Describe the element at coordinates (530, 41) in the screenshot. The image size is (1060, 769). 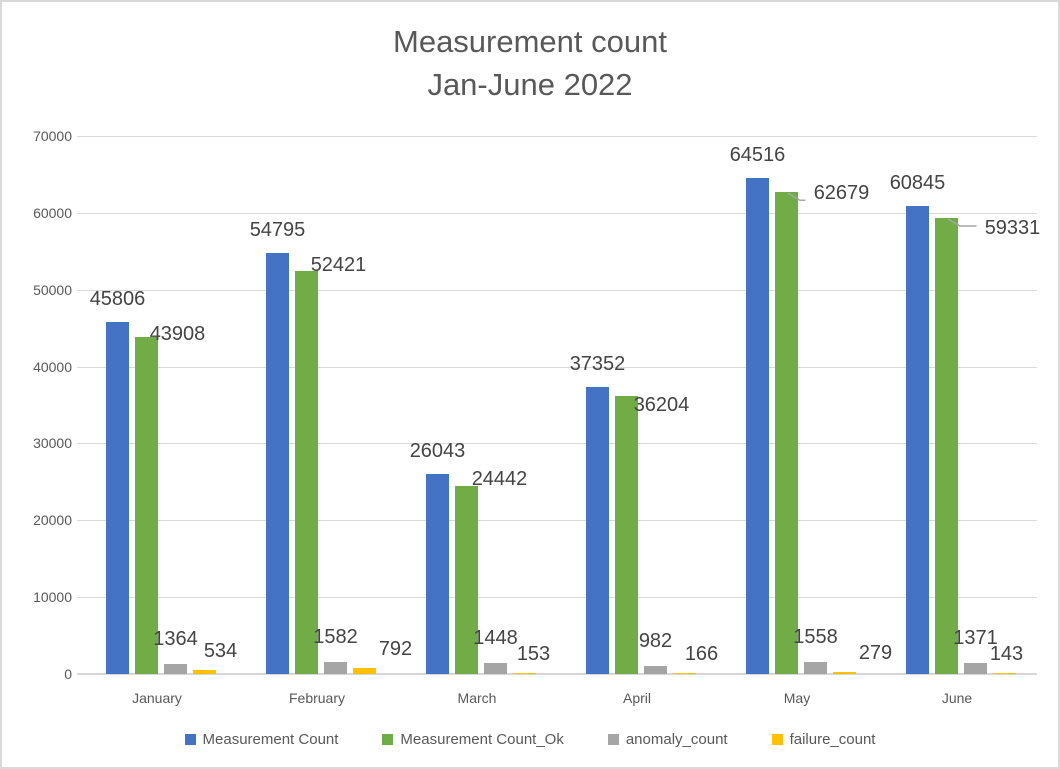
I see `chart-title-line1: Measurement count` at that location.